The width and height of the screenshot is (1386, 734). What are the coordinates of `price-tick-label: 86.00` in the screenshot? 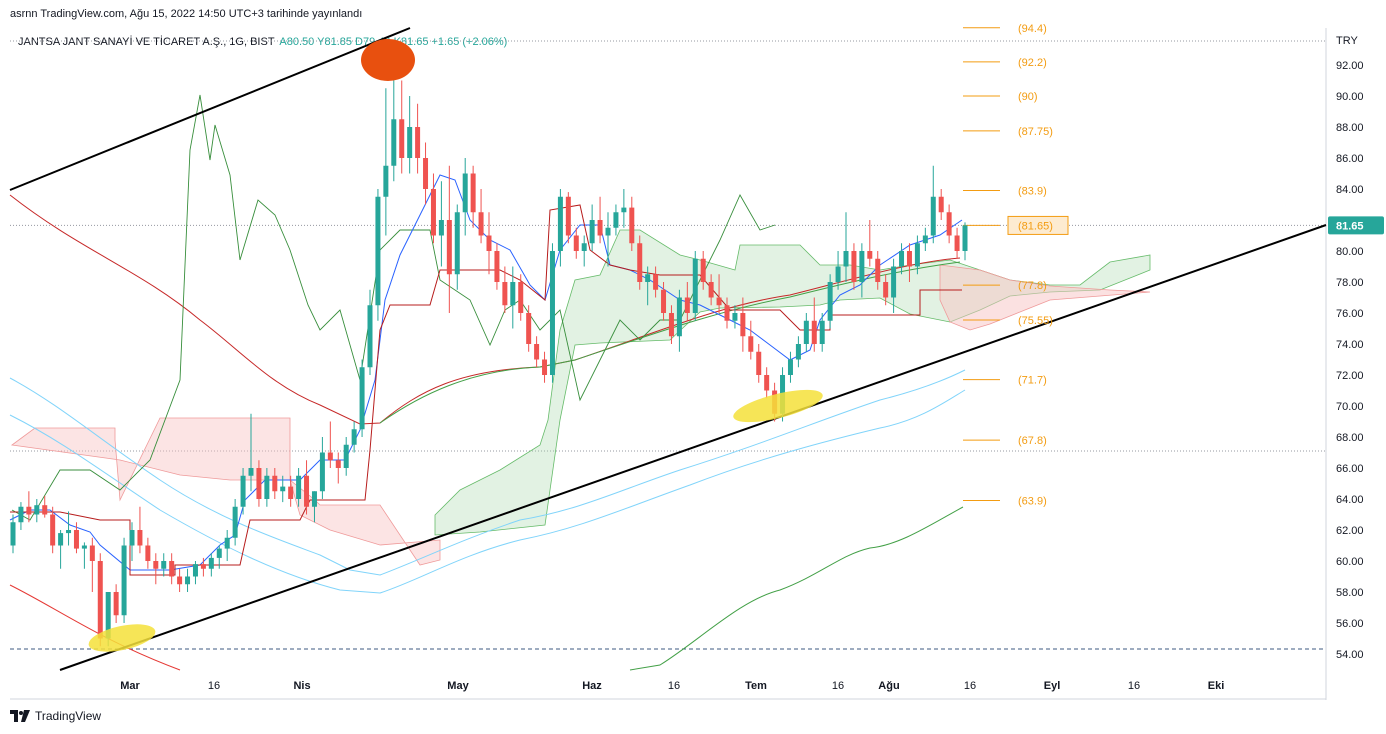 It's located at (1350, 159).